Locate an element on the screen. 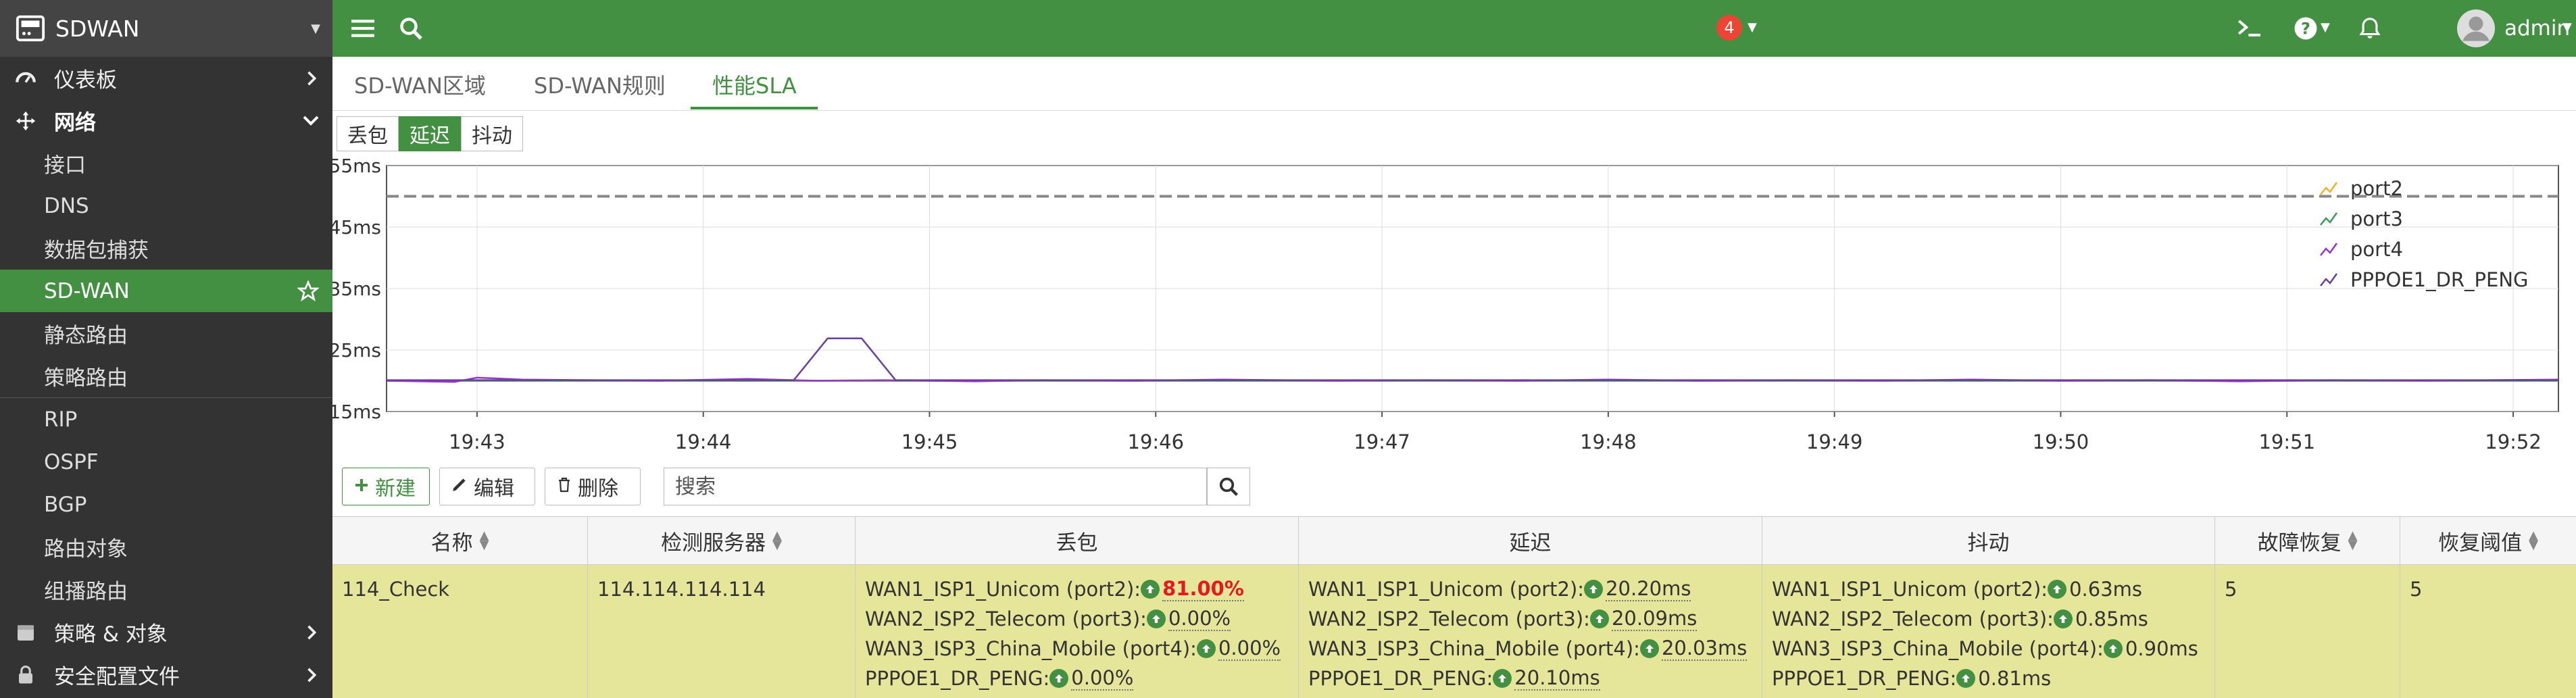 The image size is (2576, 698). column-header-label: 故障恢复 is located at coordinates (2299, 542).